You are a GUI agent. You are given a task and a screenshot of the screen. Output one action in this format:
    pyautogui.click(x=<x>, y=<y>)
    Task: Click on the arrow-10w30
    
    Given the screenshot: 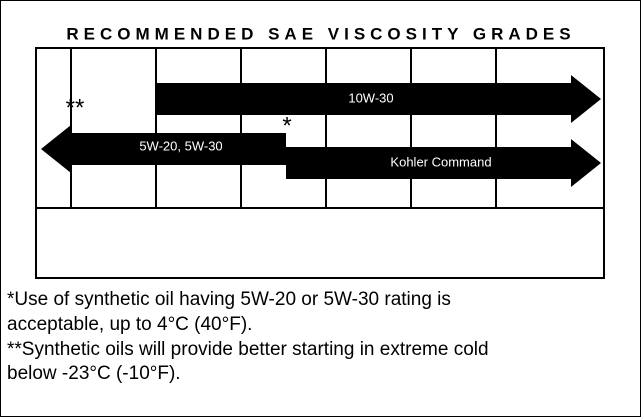 What is the action you would take?
    pyautogui.click(x=378, y=99)
    